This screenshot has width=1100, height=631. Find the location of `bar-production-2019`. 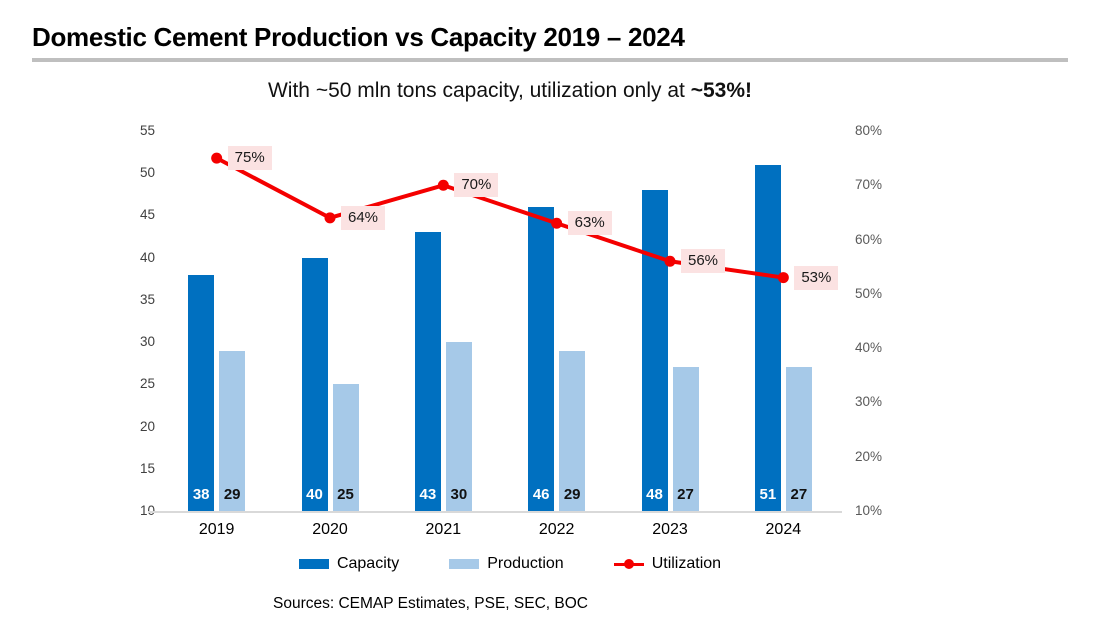

bar-production-2019 is located at coordinates (232, 430).